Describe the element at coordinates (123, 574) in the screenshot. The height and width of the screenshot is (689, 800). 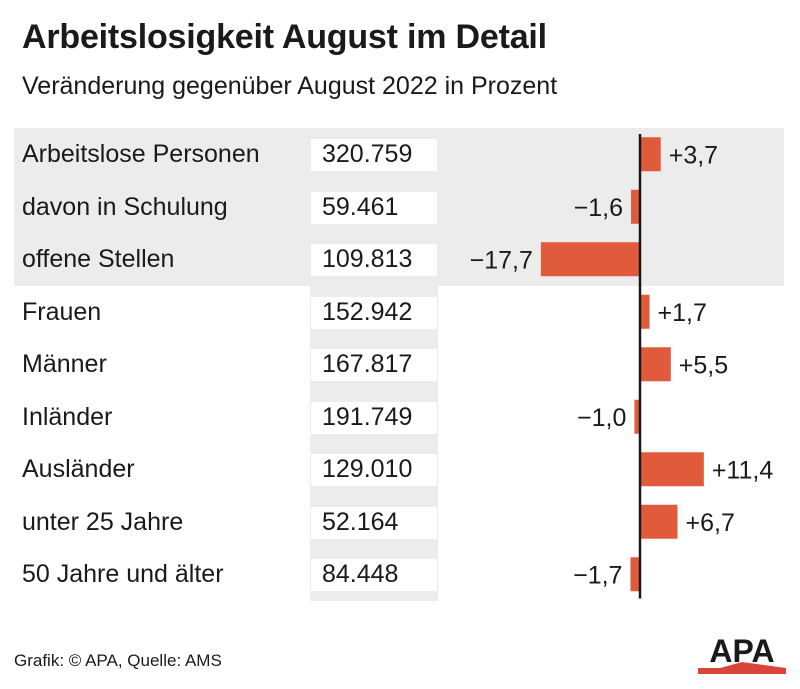
I see `category-label: 50 Jahre und älter` at that location.